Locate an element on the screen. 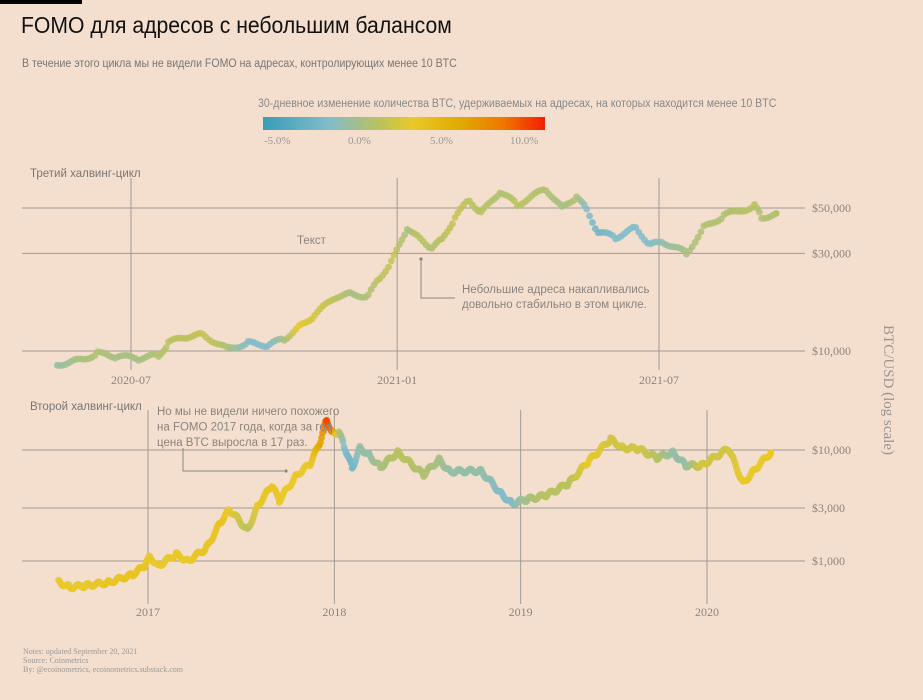 The height and width of the screenshot is (700, 923). y-tick-label: $3,000 is located at coordinates (828, 508).